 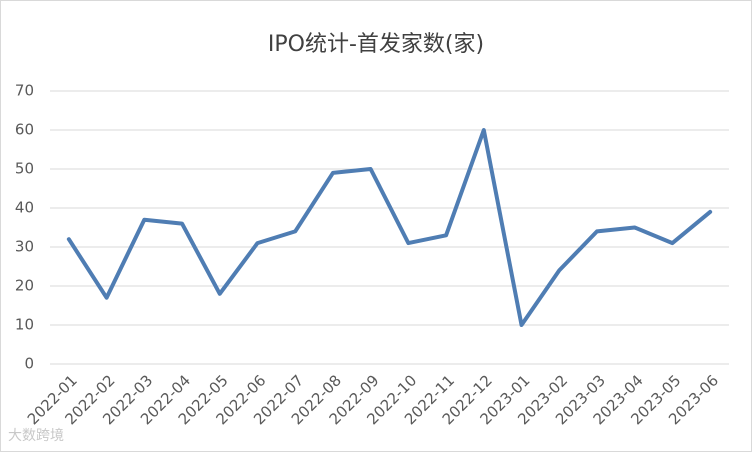 I want to click on watermark: 大数跨境, so click(x=36, y=436).